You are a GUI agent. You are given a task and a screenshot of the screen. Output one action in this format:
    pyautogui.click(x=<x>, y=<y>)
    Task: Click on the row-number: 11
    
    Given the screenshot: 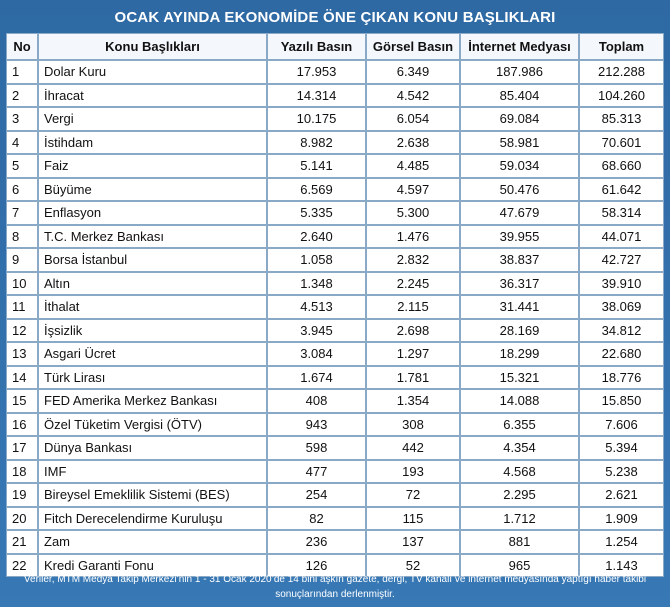 What is the action you would take?
    pyautogui.click(x=22, y=307)
    